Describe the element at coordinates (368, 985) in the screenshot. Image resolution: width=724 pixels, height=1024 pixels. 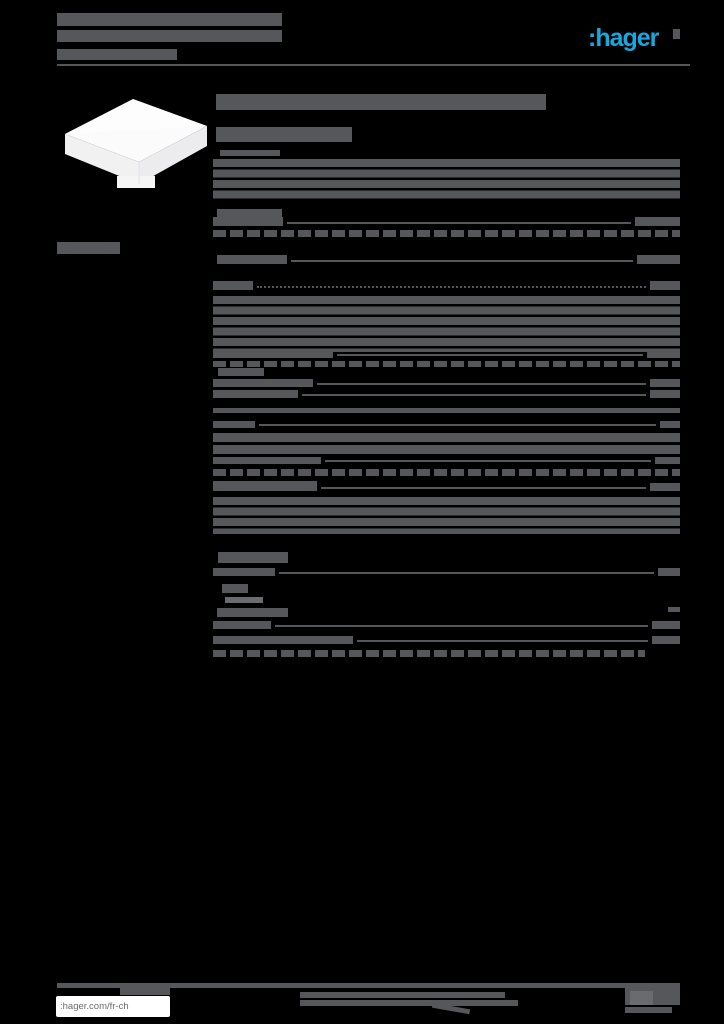
I see `footer-band` at that location.